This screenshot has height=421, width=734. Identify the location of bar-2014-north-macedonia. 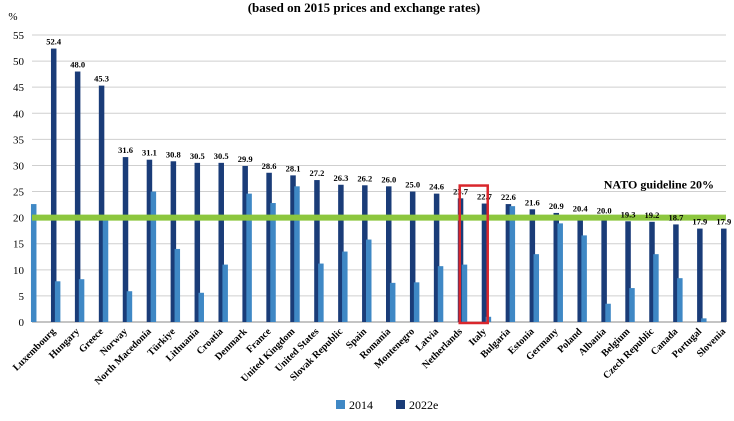
(129, 306).